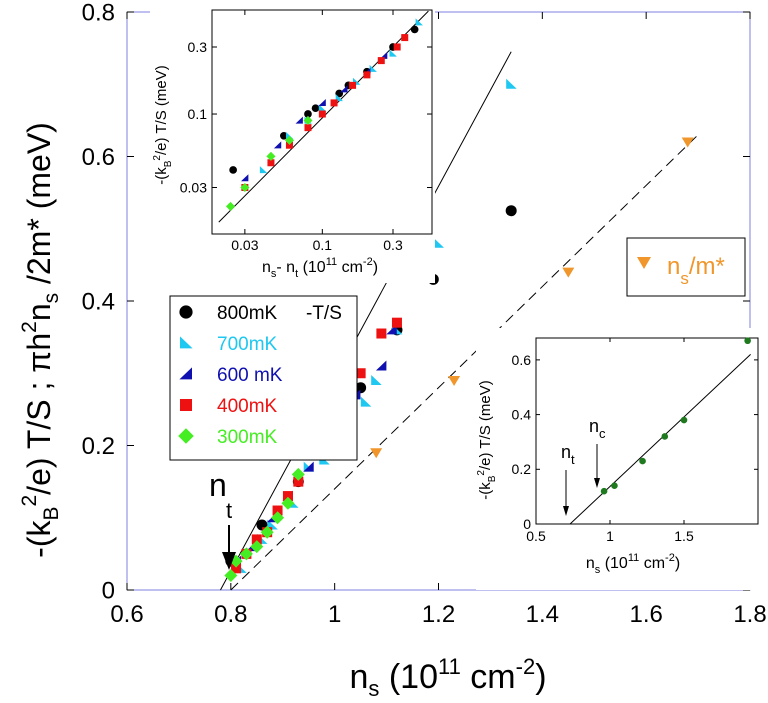 The image size is (768, 703). Describe the element at coordinates (566, 511) in the screenshot. I see `inset-linear-nt-arrowhead` at that location.